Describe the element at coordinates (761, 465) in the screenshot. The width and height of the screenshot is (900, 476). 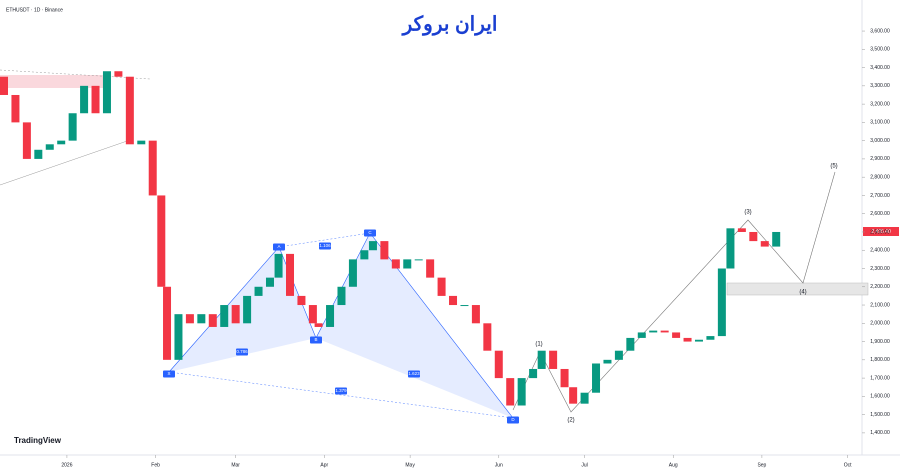
I see `x-tick-label: Sep` at that location.